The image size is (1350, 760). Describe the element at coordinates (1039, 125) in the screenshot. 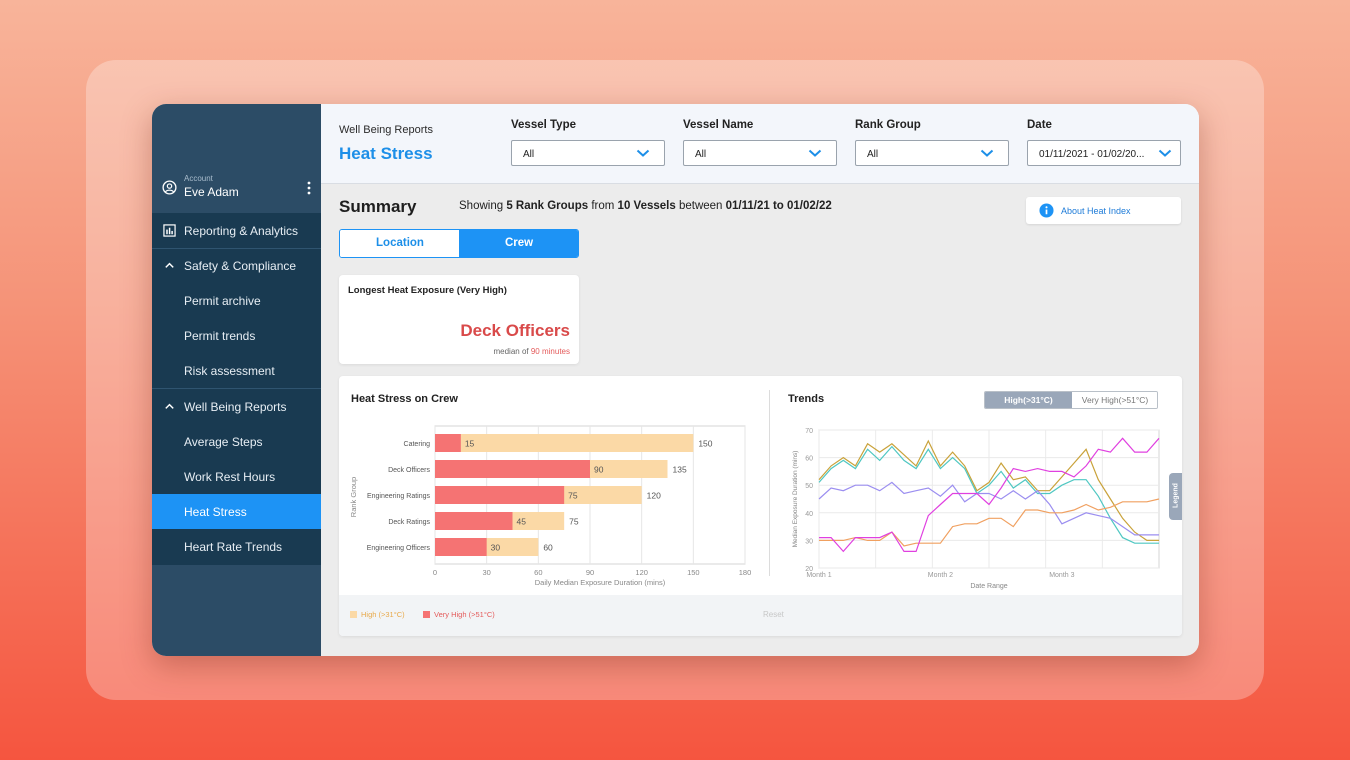

I see `filter-label: Date` at that location.